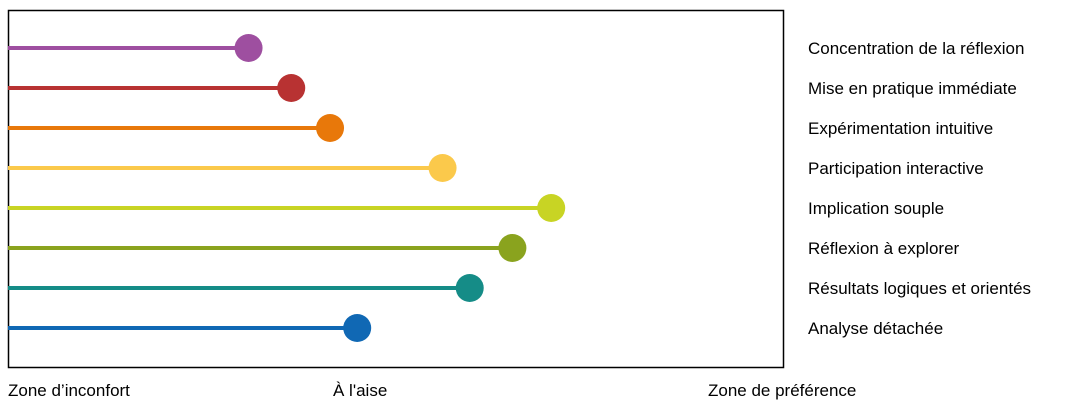 Image resolution: width=1074 pixels, height=403 pixels. I want to click on category-label: Réflexion à explorer, so click(884, 248).